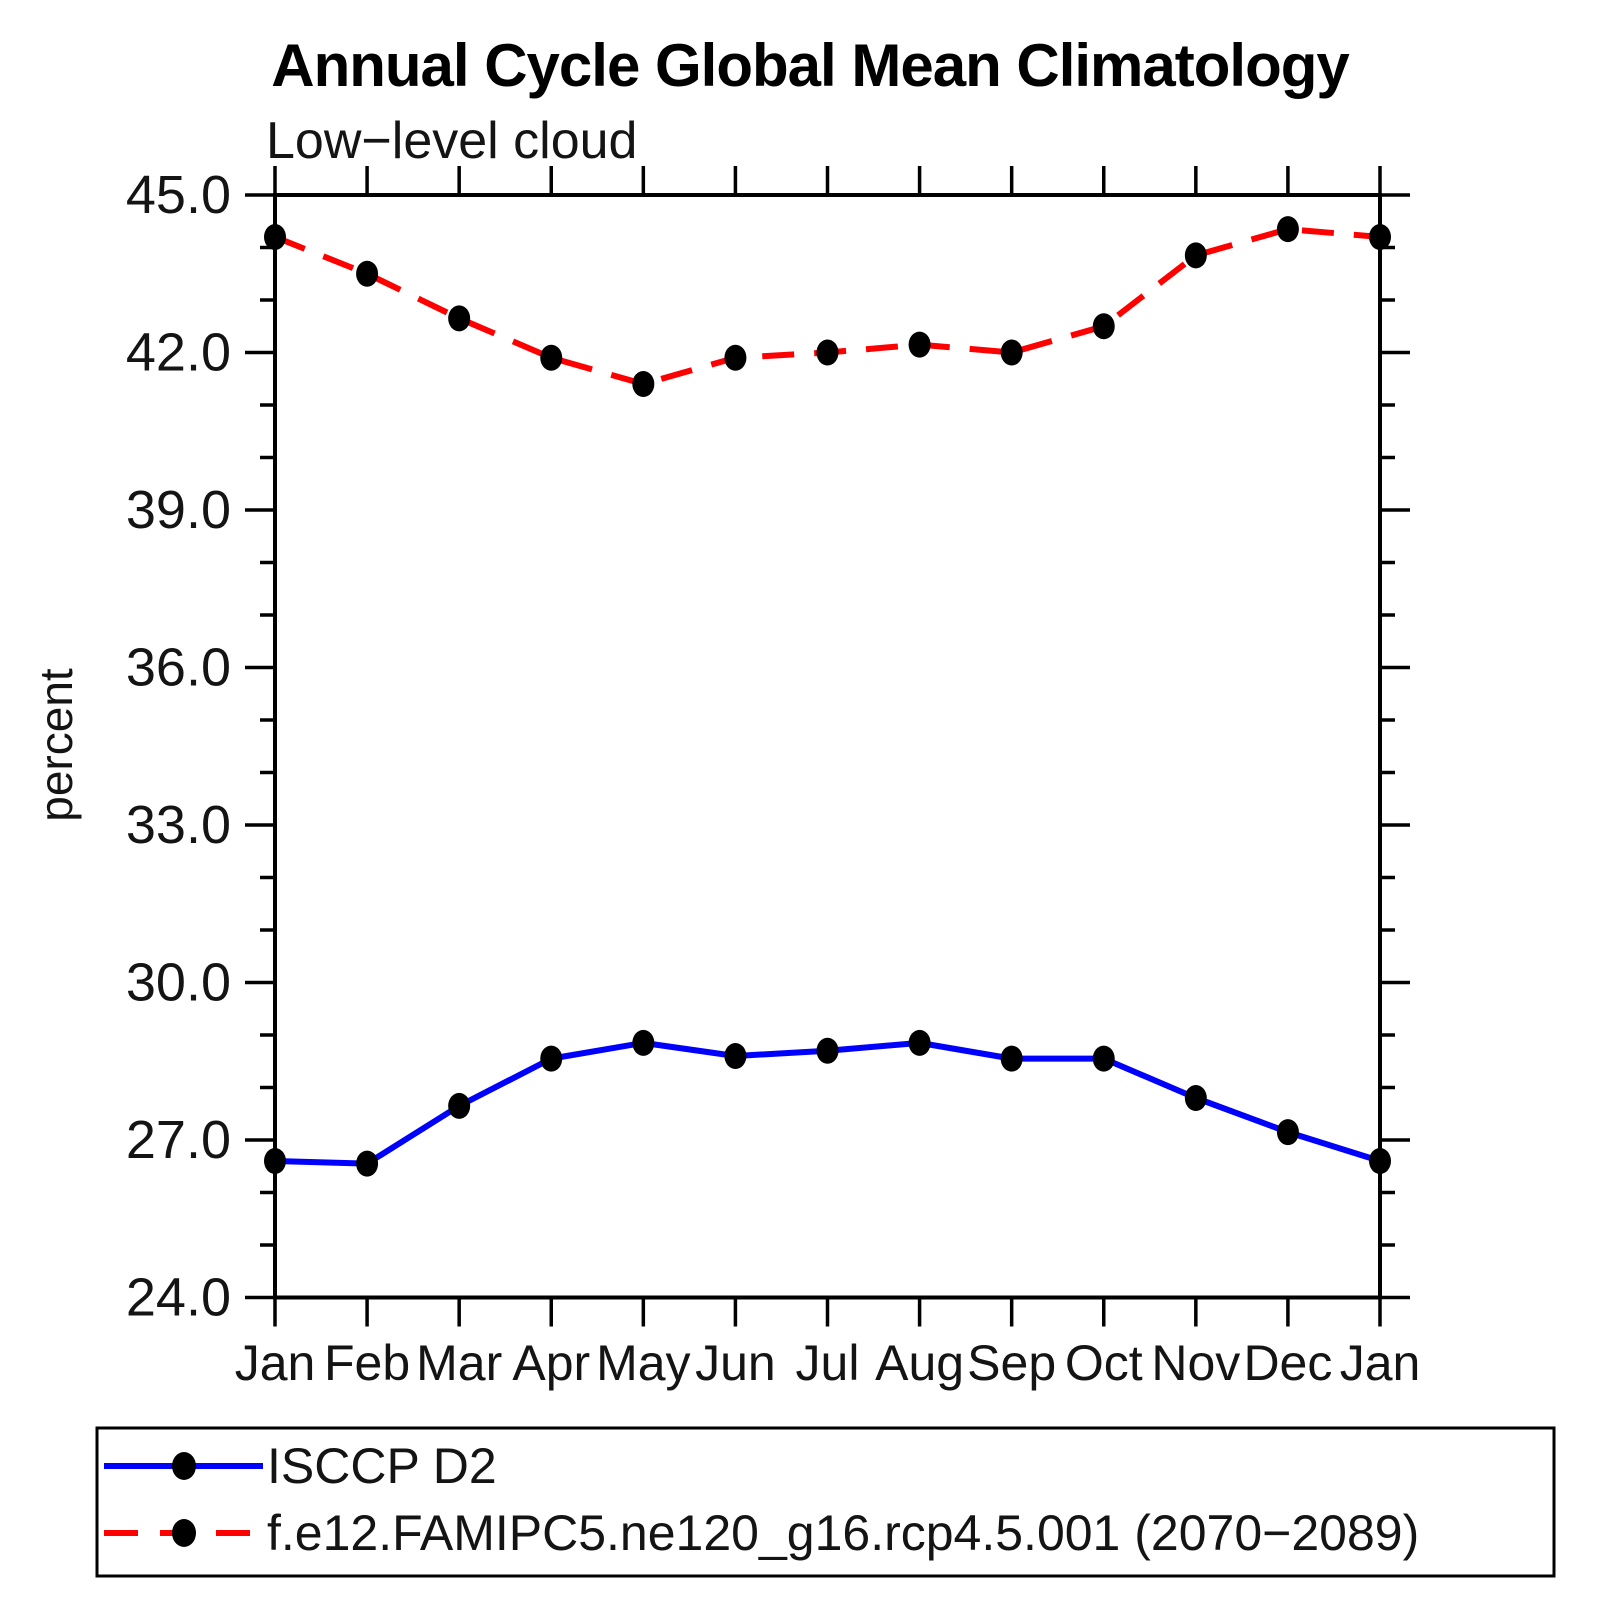 This screenshot has width=1613, height=1618. I want to click on chart-subtitle: Low−level cloud, so click(451, 141).